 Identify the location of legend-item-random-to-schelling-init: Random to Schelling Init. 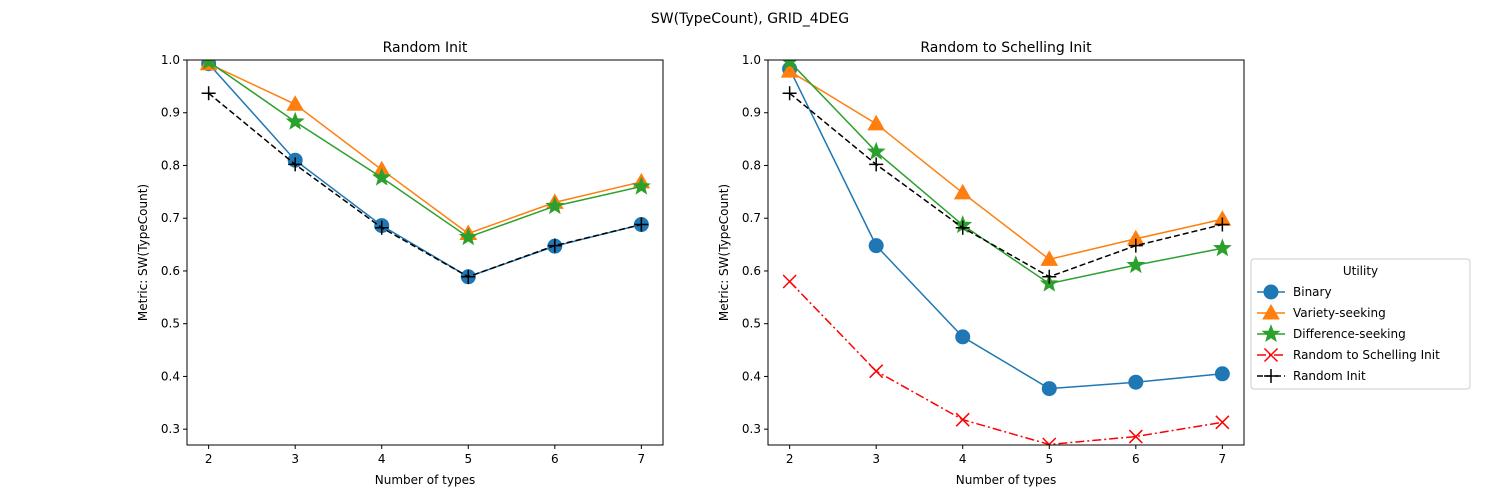
(1348, 355).